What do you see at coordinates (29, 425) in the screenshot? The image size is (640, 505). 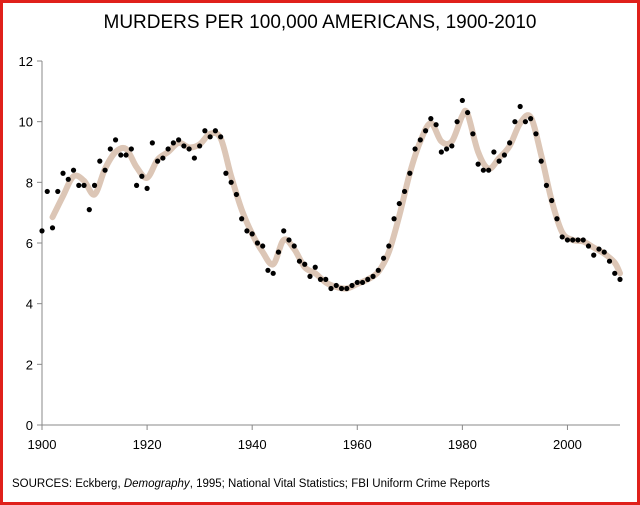 I see `y-tick-label: 0` at bounding box center [29, 425].